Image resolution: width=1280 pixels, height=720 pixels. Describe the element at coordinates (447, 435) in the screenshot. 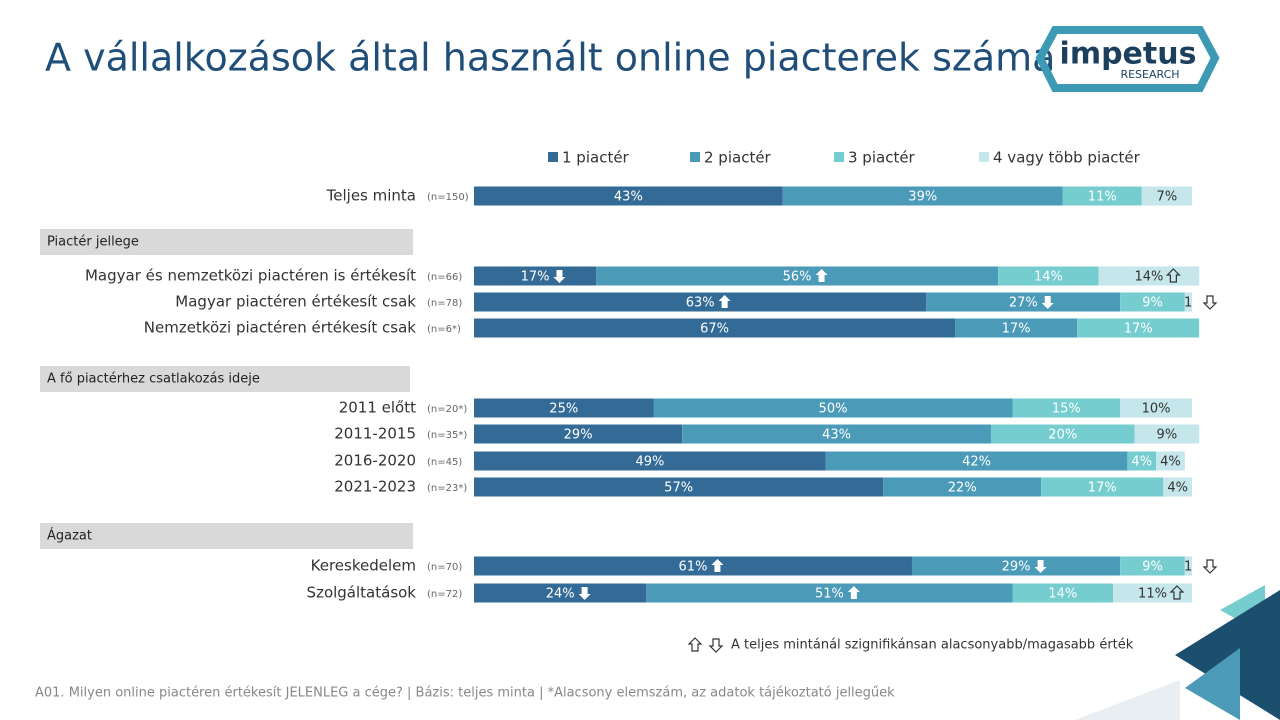

I see `sample-size: (n=35*)` at that location.